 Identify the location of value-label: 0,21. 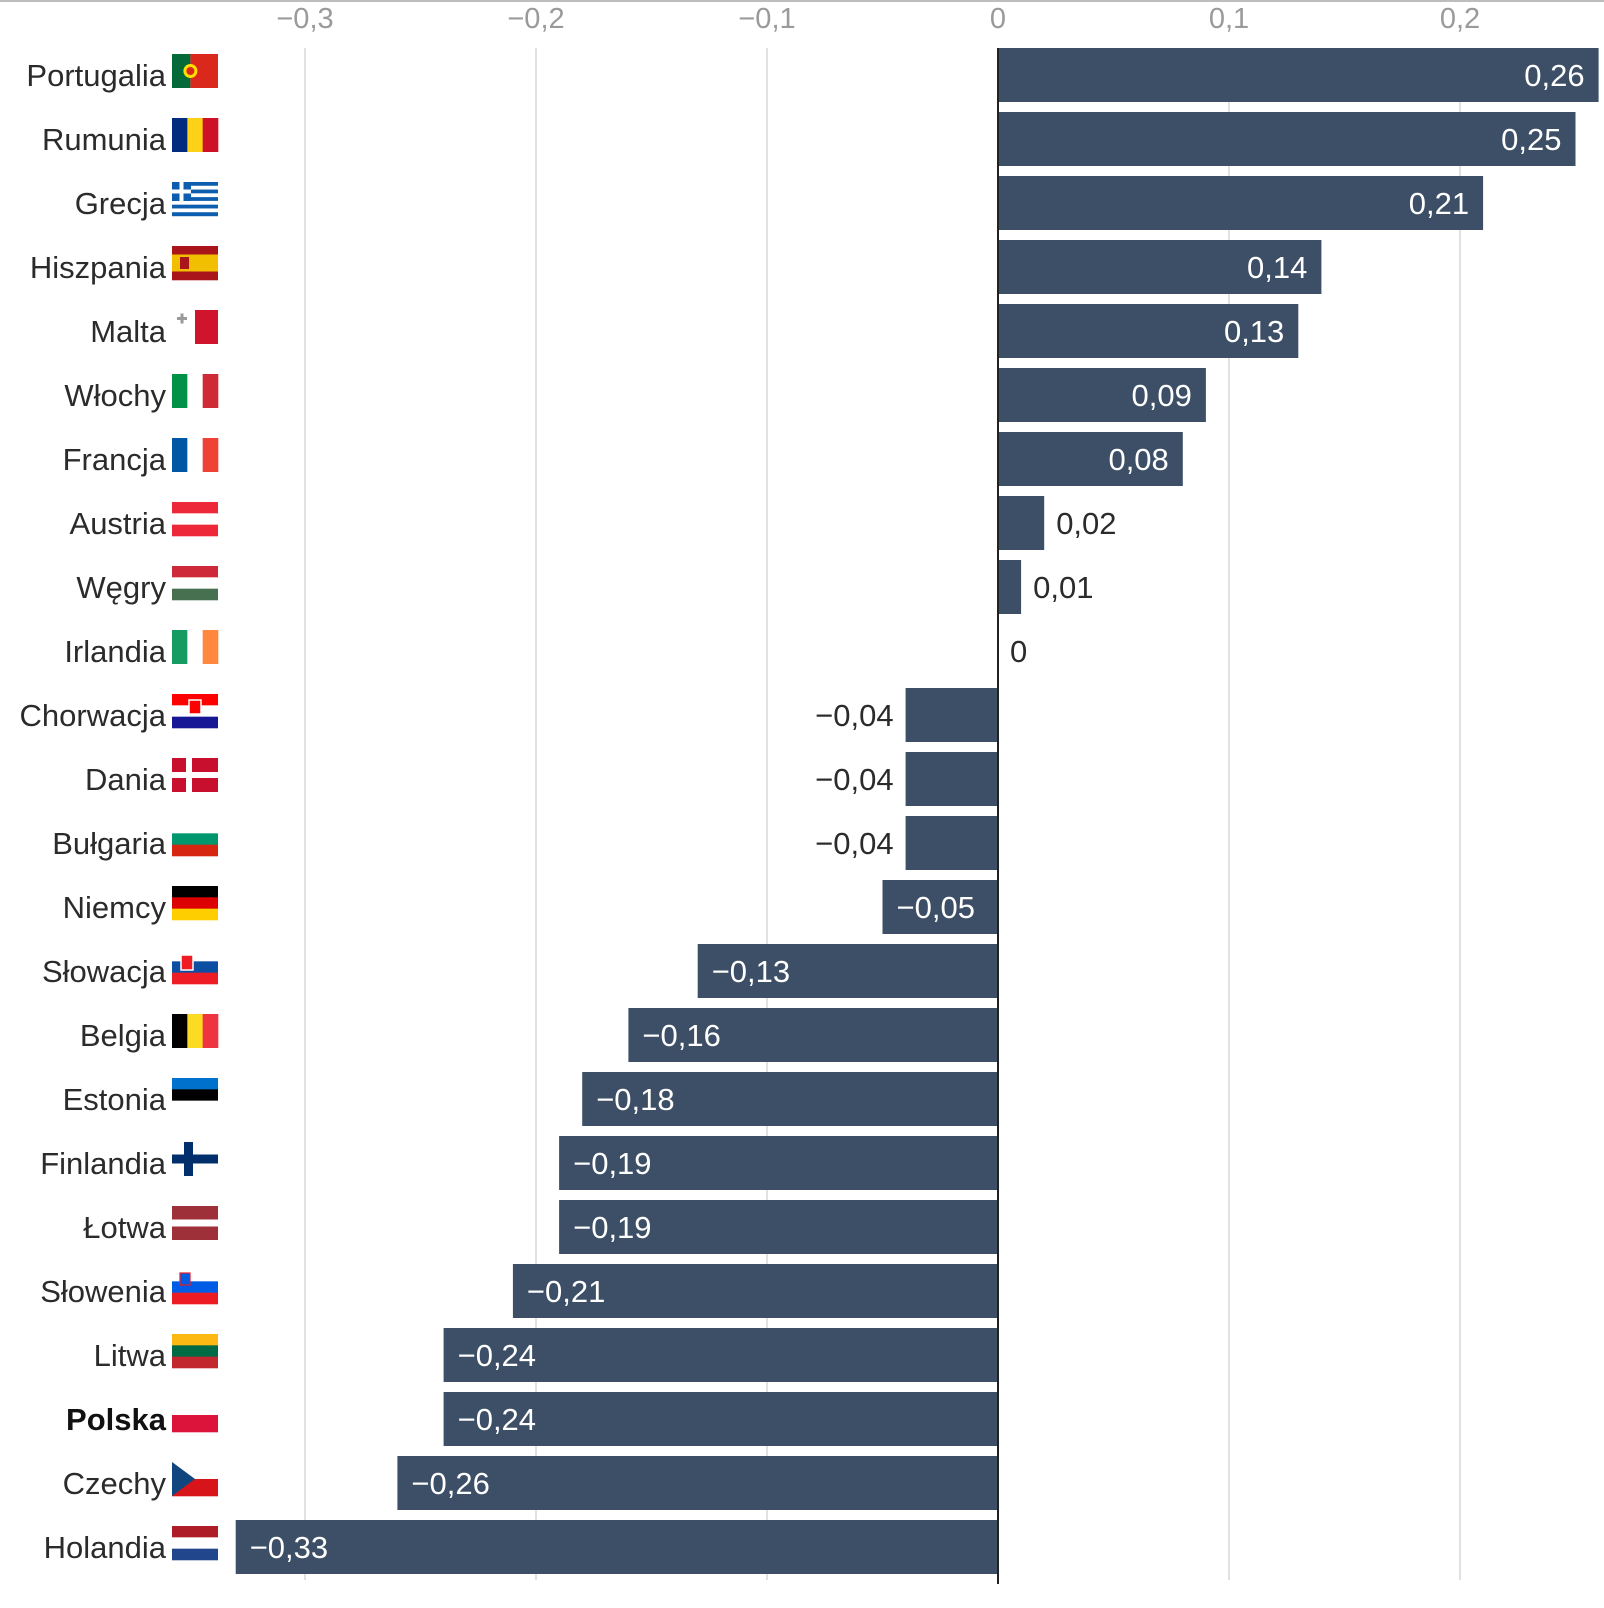
(1439, 203).